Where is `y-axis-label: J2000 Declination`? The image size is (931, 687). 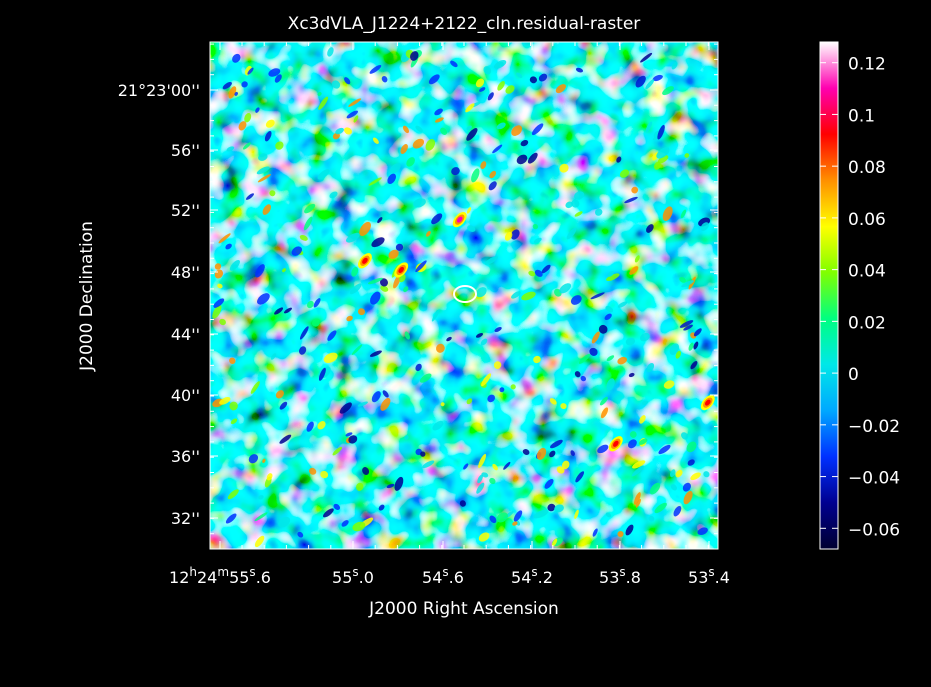 y-axis-label: J2000 Declination is located at coordinates (87, 296).